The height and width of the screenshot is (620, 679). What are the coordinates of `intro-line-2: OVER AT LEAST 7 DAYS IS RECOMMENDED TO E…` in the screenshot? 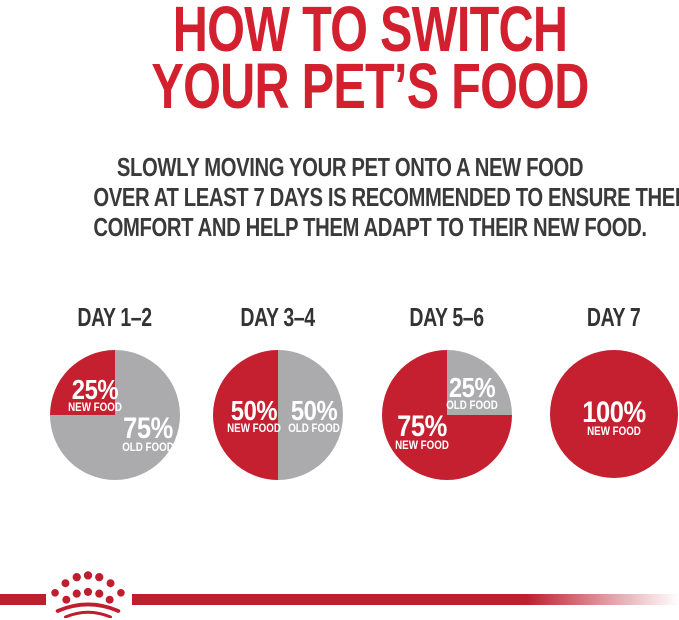 It's located at (386, 197).